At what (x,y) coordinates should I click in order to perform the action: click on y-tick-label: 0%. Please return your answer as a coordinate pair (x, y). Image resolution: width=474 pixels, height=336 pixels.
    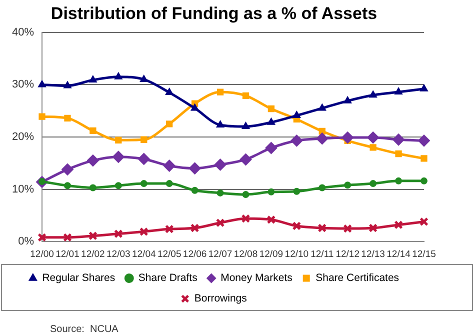
    Looking at the image, I should click on (26, 242).